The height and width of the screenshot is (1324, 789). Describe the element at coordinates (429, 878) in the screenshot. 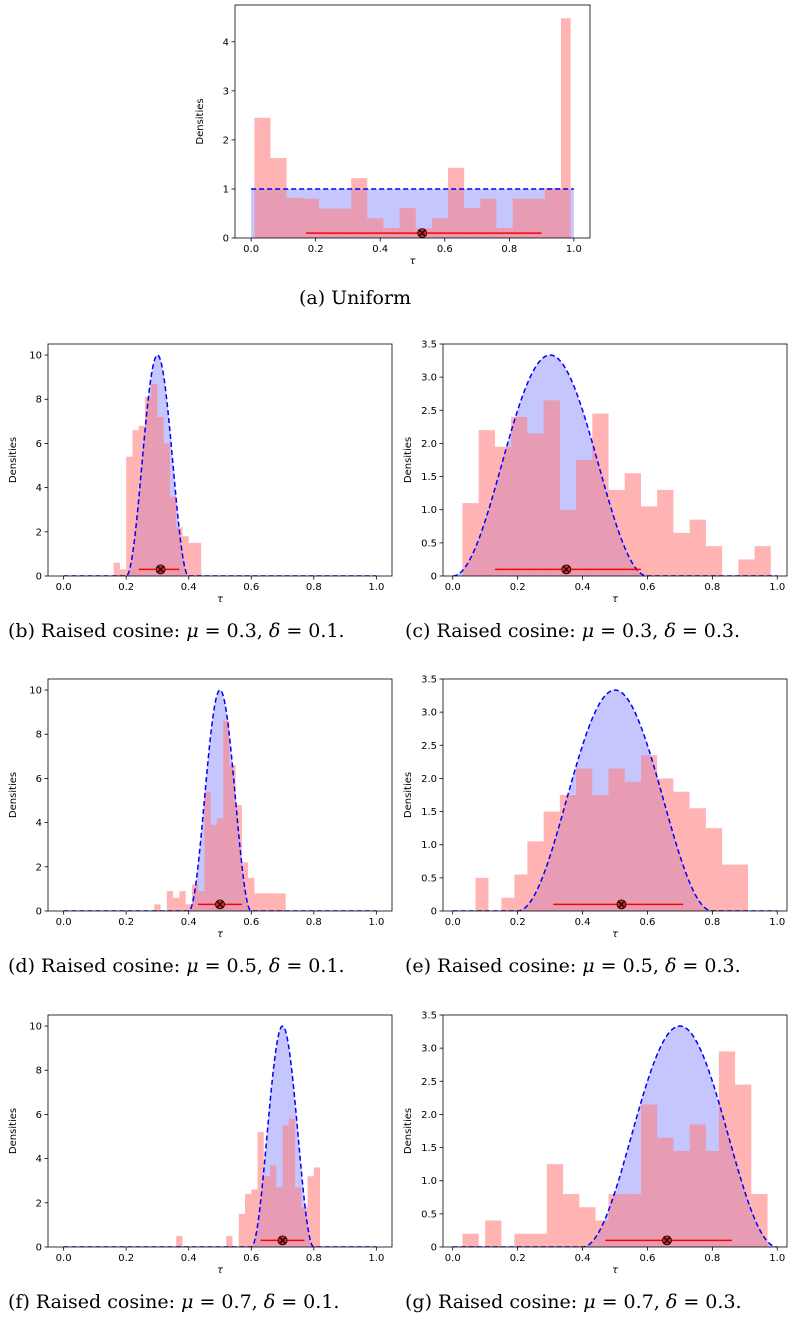

I see `y-tick-label: 0.5` at that location.